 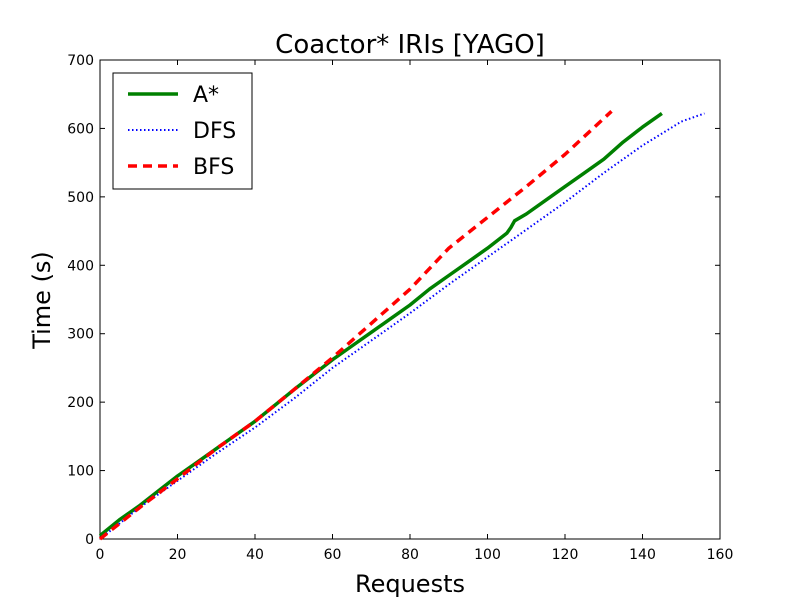 What do you see at coordinates (89, 540) in the screenshot?
I see `y-tick-label: 0` at bounding box center [89, 540].